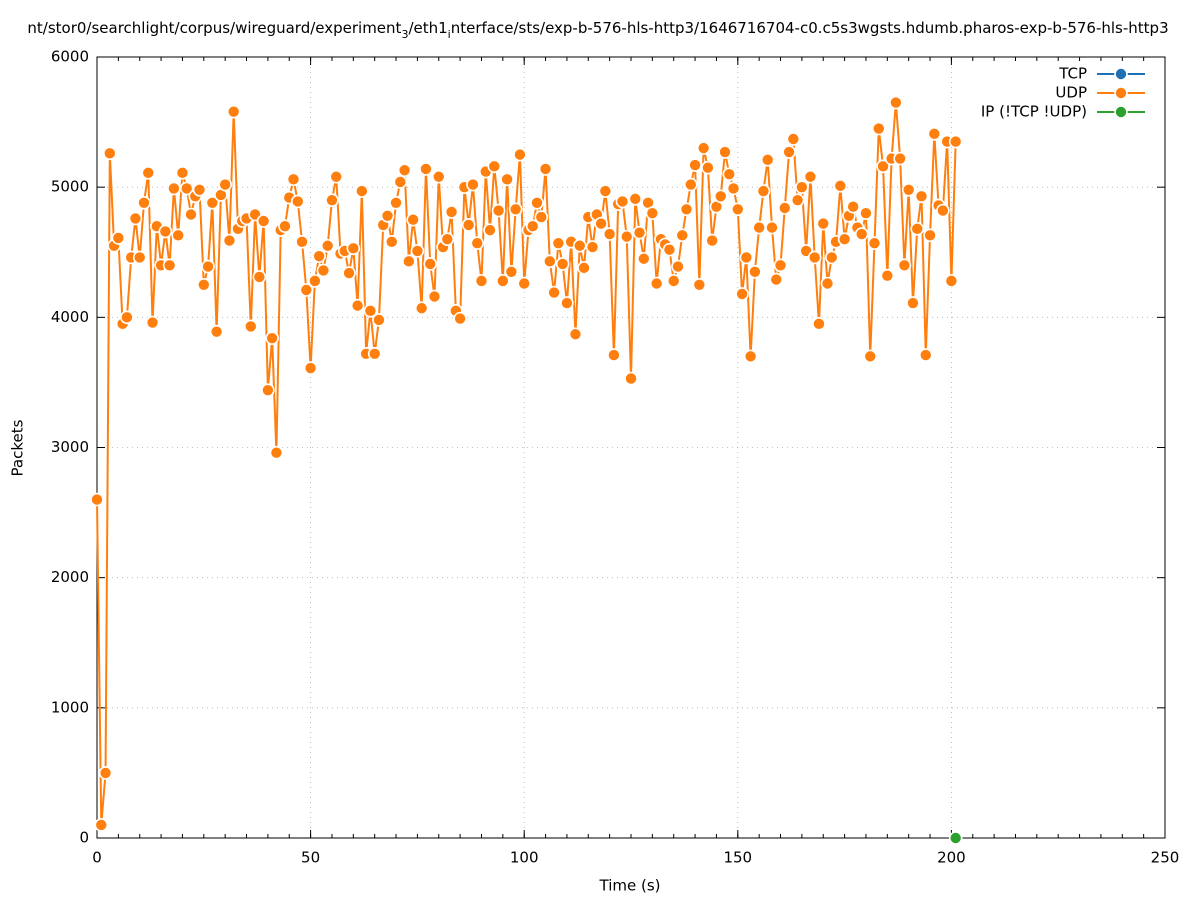 This screenshot has height=900, width=1197. I want to click on y-tick-label: 4000, so click(70, 317).